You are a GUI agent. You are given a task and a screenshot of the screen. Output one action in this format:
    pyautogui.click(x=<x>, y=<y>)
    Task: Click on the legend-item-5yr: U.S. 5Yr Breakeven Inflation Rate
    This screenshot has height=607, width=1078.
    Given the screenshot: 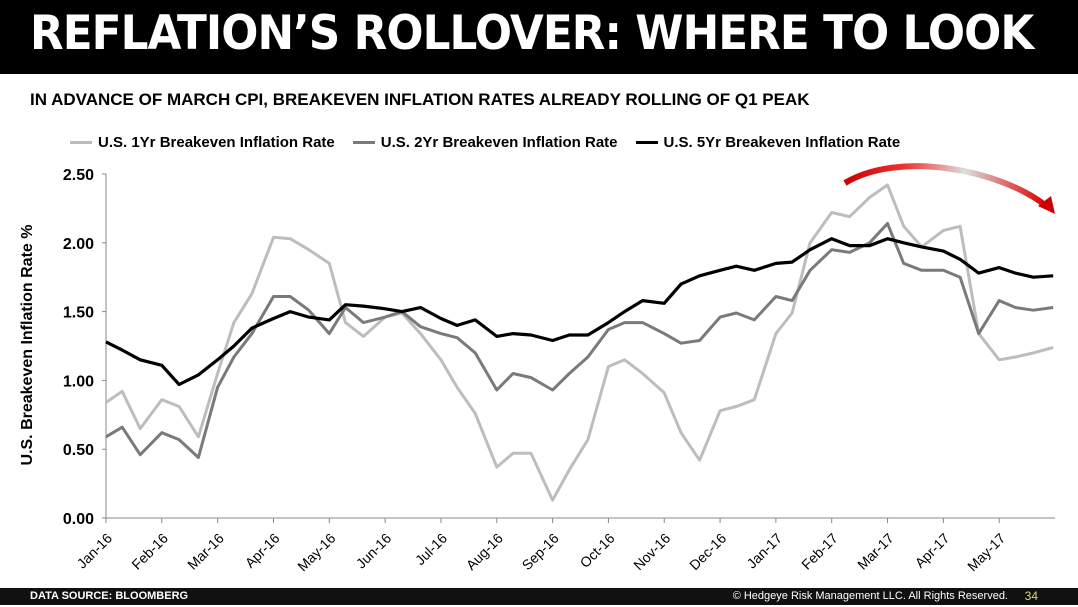 What is the action you would take?
    pyautogui.click(x=768, y=142)
    